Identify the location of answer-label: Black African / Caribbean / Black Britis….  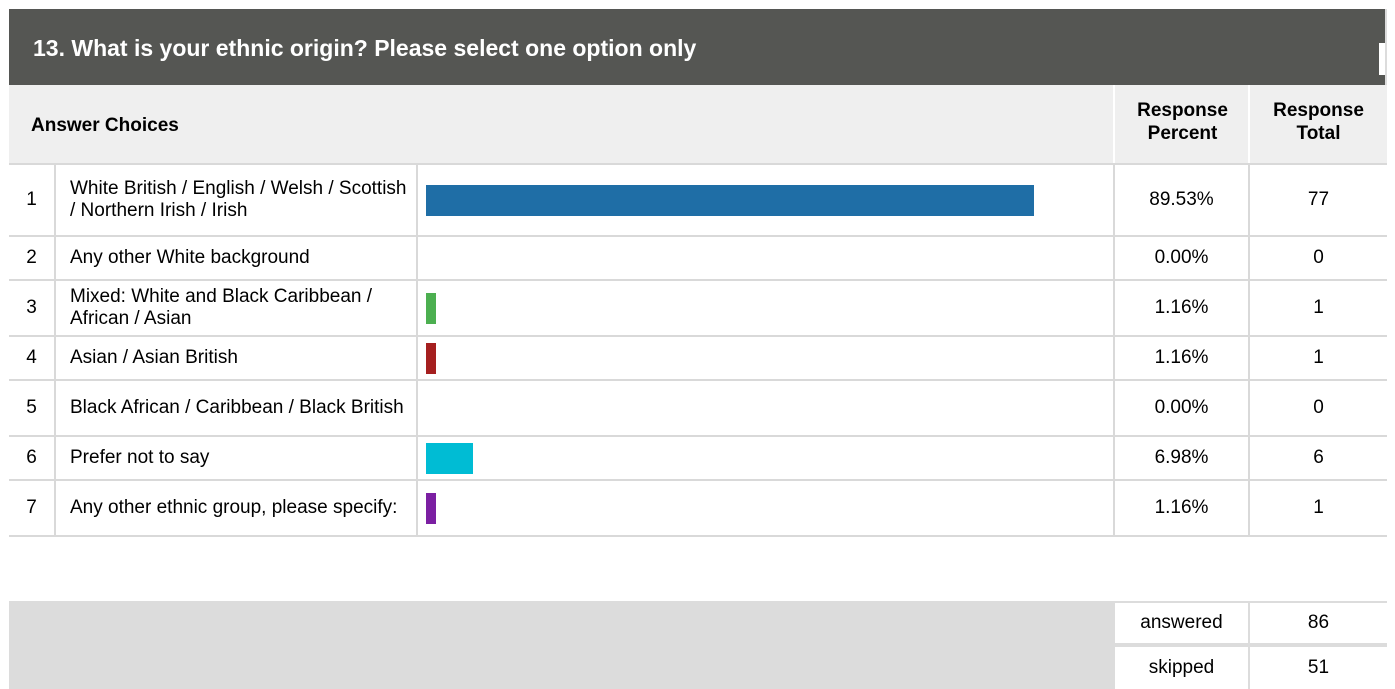
(237, 408).